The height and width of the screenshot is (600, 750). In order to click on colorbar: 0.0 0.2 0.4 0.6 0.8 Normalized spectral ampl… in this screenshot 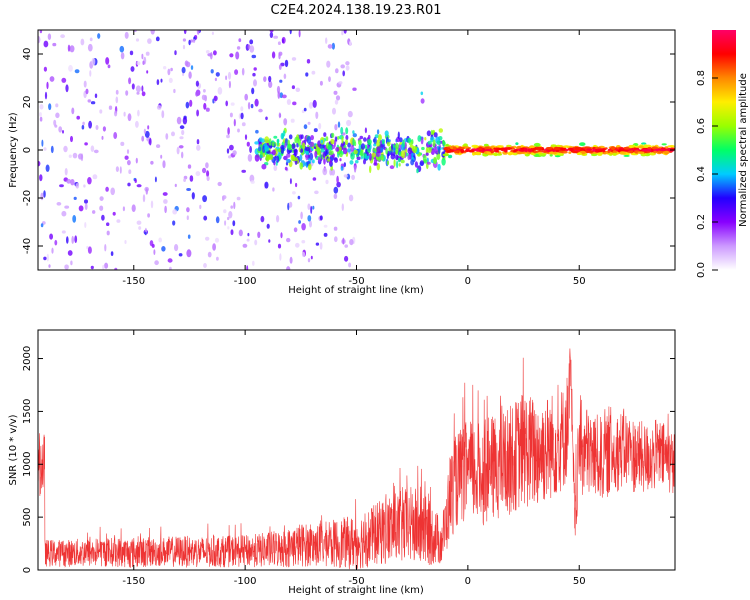, I will do `click(722, 154)`.